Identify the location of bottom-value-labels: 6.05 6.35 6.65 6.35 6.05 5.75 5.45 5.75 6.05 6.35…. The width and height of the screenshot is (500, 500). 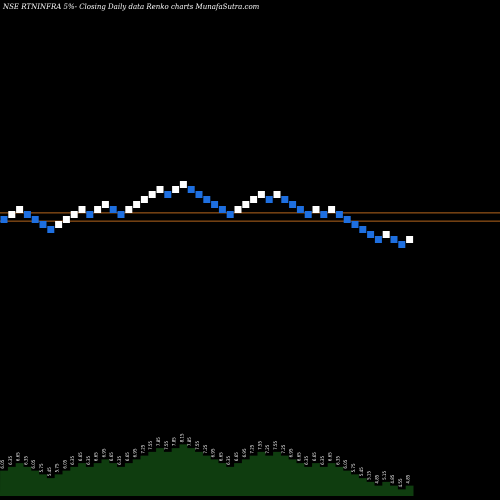
(205, 460).